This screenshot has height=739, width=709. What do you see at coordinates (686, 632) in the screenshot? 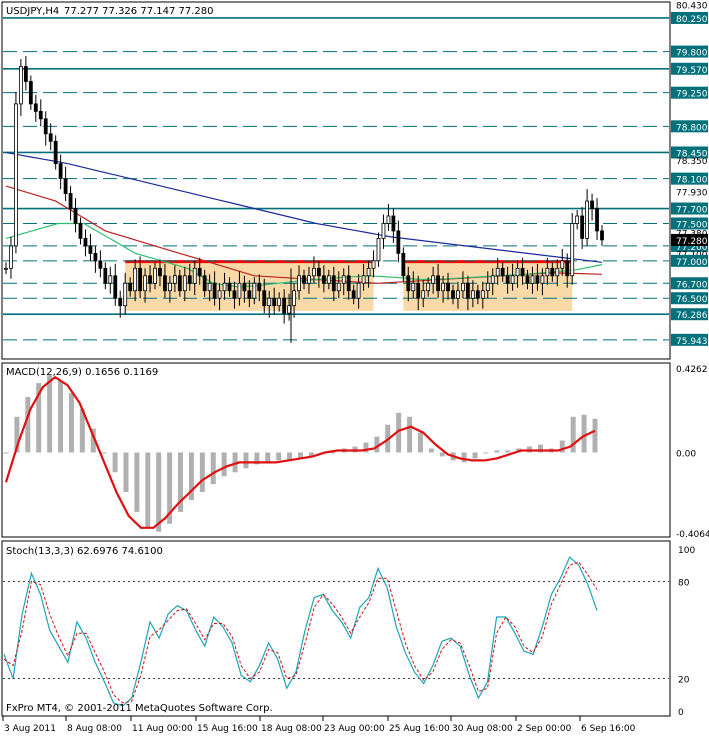
I see `stochastic-axis: 100 80 20 0` at bounding box center [686, 632].